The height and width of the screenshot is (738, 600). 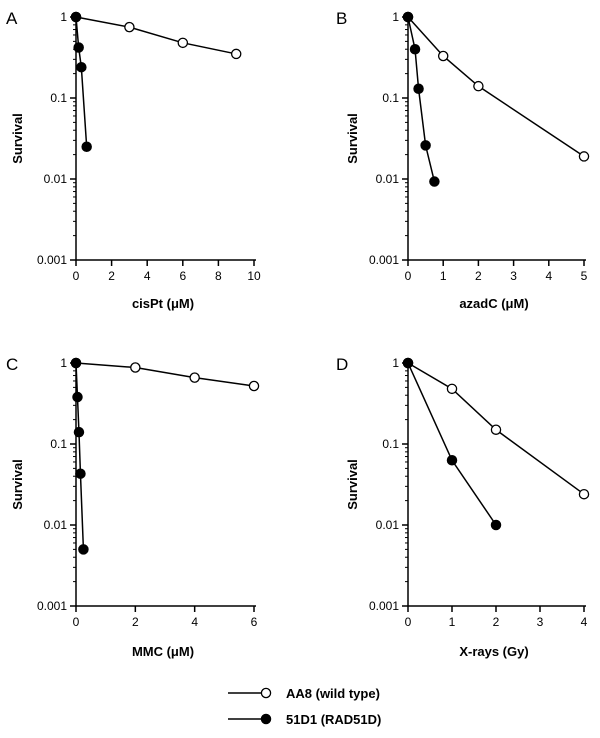 I want to click on x-tick-label: 10, so click(x=254, y=276).